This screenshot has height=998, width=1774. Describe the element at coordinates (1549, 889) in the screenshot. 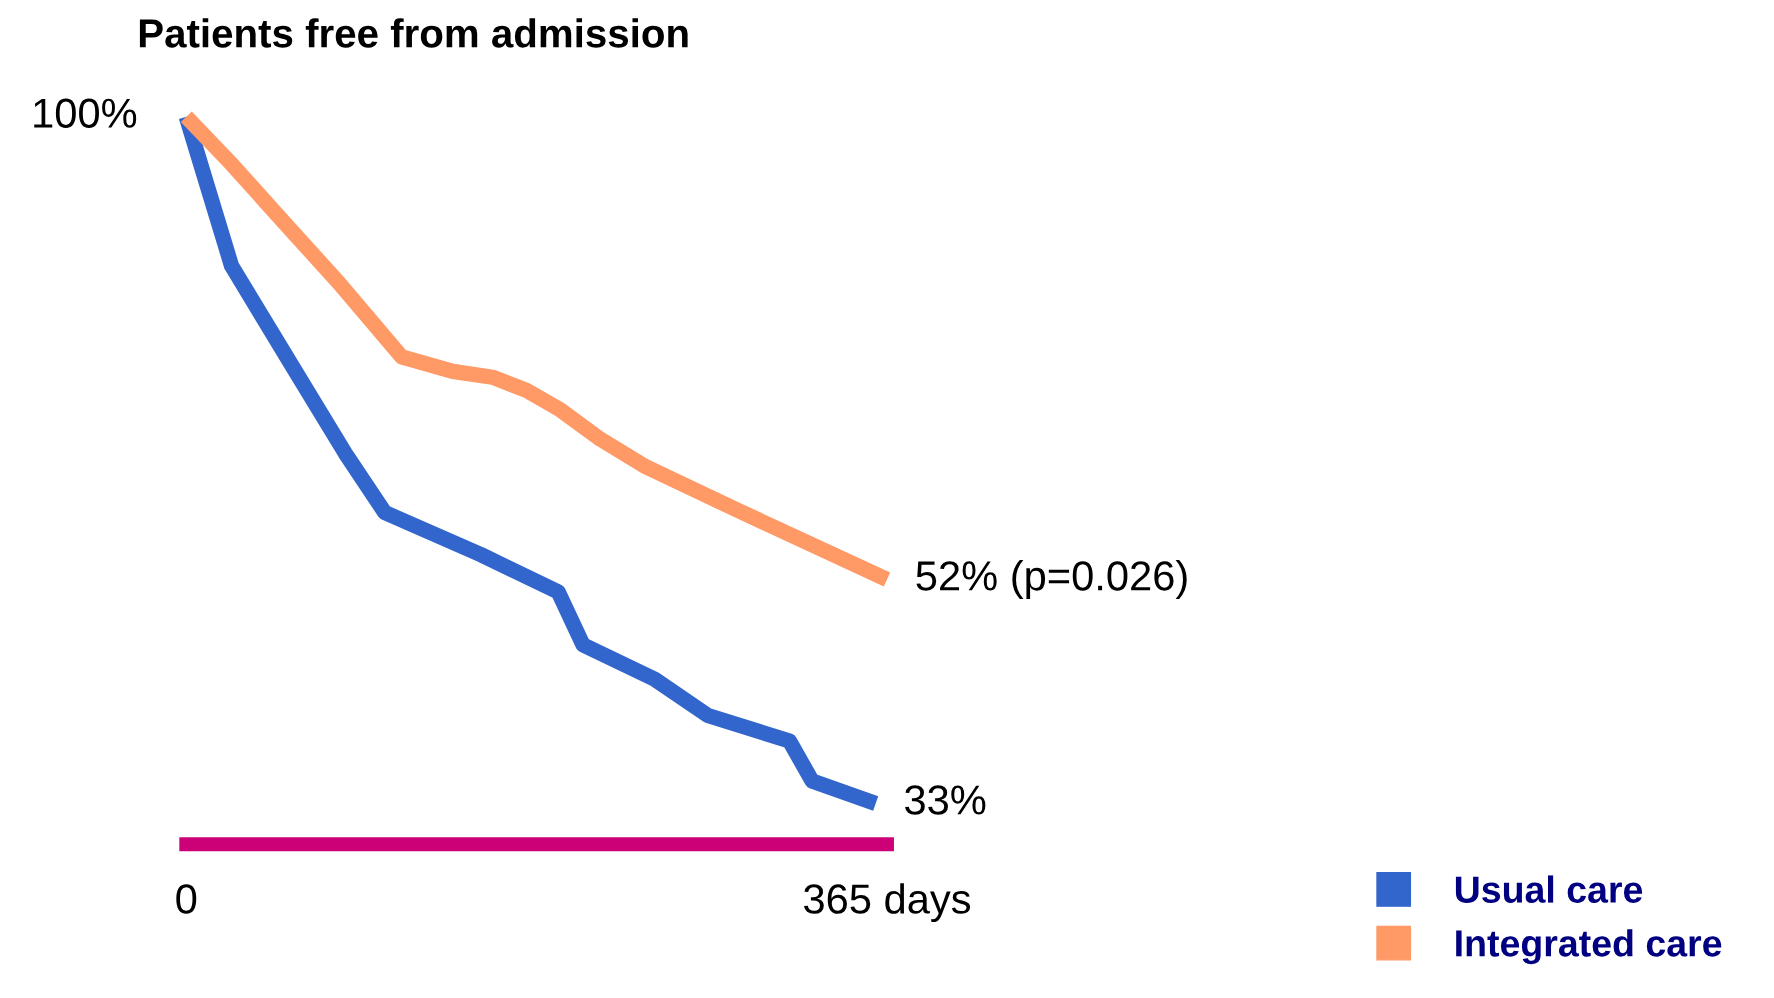

I see `legend-label: Usual care` at that location.